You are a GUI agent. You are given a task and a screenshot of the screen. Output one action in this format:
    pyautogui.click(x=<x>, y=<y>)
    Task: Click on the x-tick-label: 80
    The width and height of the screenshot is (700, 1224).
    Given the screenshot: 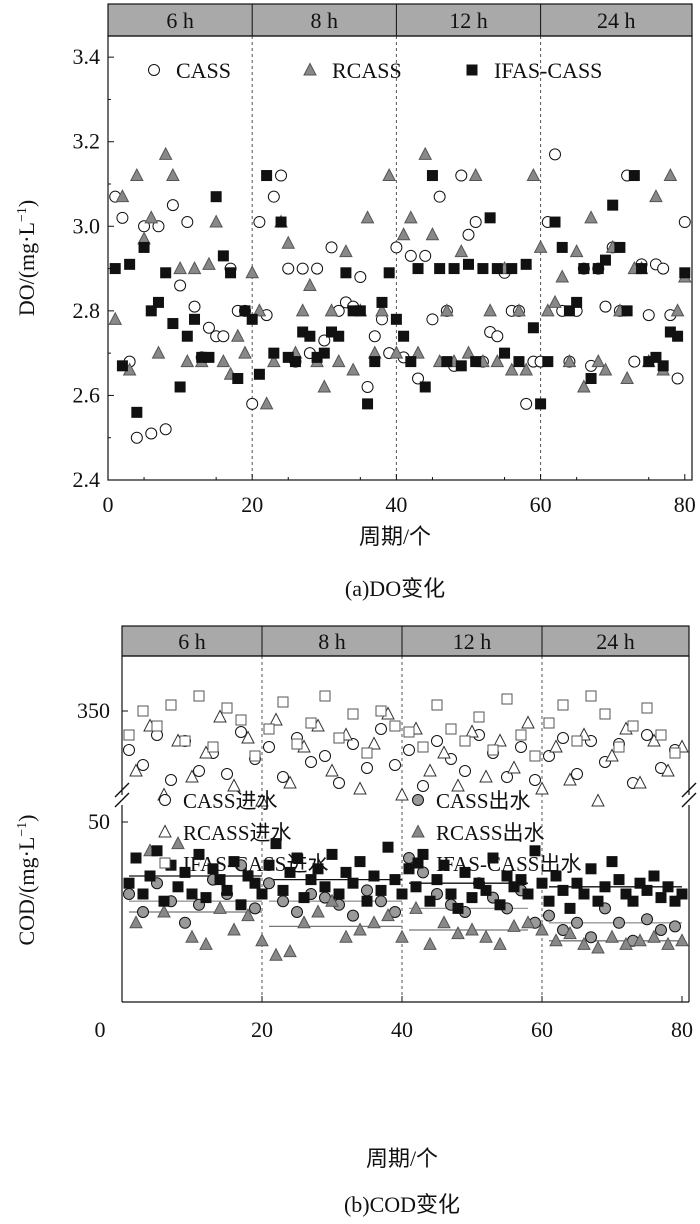 What is the action you would take?
    pyautogui.click(x=685, y=504)
    